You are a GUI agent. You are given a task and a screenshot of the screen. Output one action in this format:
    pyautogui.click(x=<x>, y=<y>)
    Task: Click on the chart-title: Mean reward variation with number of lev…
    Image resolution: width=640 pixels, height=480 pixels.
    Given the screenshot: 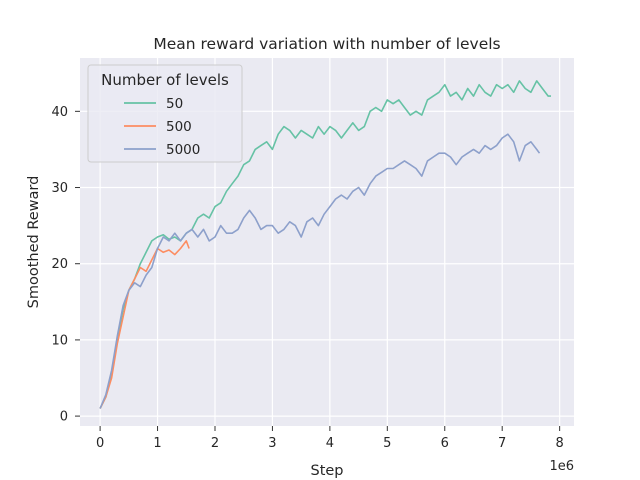 What is the action you would take?
    pyautogui.click(x=326, y=44)
    